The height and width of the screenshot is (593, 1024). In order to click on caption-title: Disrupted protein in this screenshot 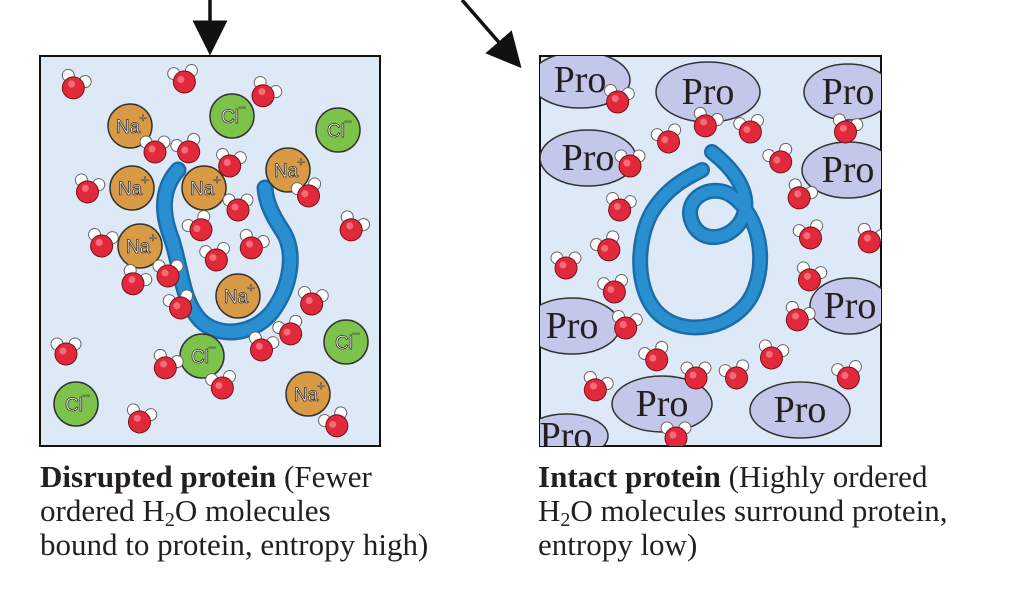, I will do `click(158, 476)`.